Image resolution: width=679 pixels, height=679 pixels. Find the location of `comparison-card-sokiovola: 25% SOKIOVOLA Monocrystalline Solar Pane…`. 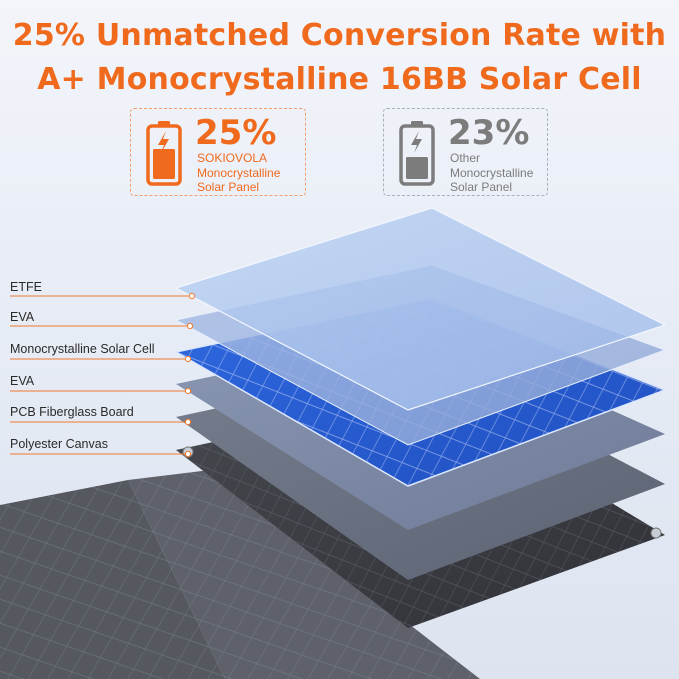

comparison-card-sokiovola: 25% SOKIOVOLA Monocrystalline Solar Pane… is located at coordinates (218, 152).